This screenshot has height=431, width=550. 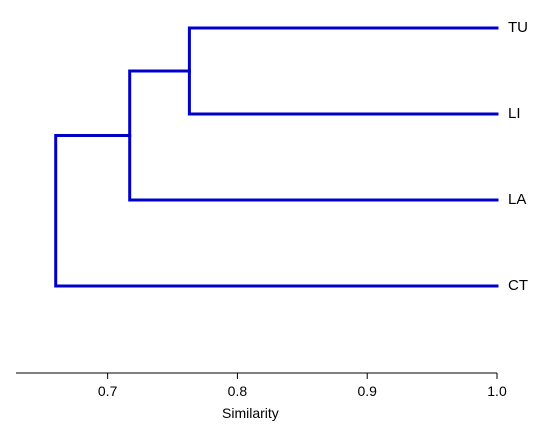 I want to click on leaf-label-la: LA, so click(x=517, y=199).